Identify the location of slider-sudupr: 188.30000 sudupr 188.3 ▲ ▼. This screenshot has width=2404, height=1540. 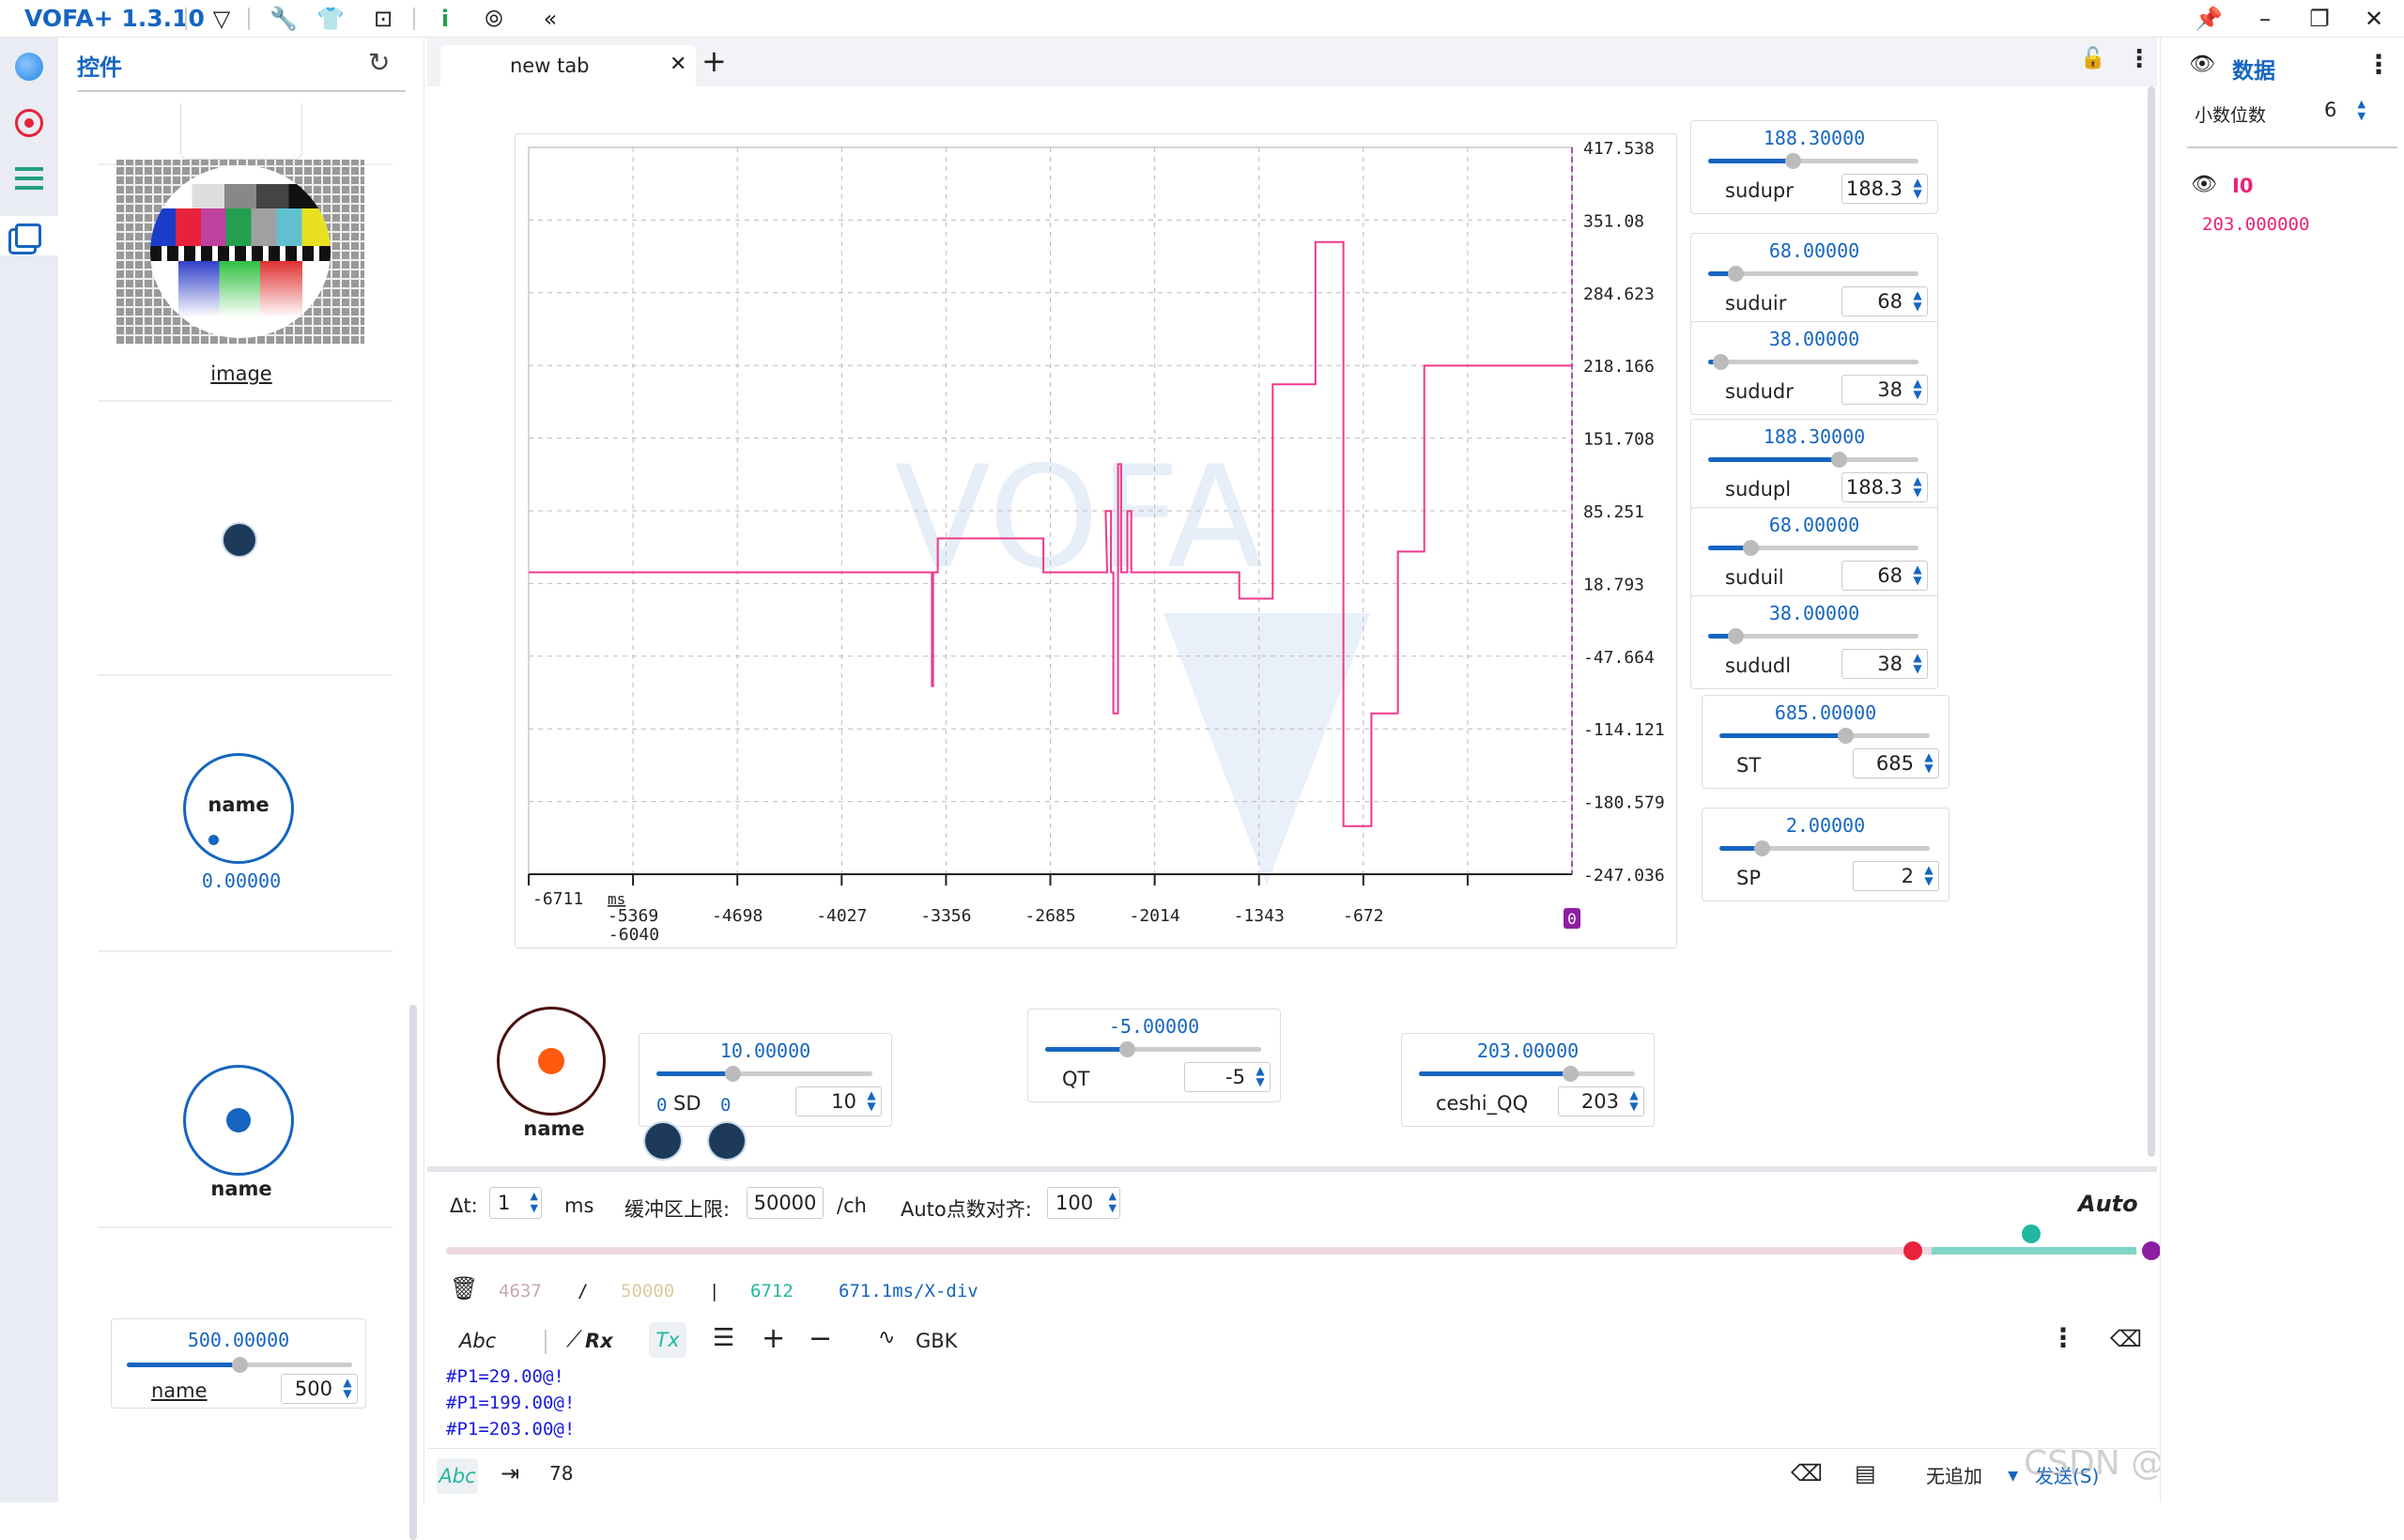
(1814, 167).